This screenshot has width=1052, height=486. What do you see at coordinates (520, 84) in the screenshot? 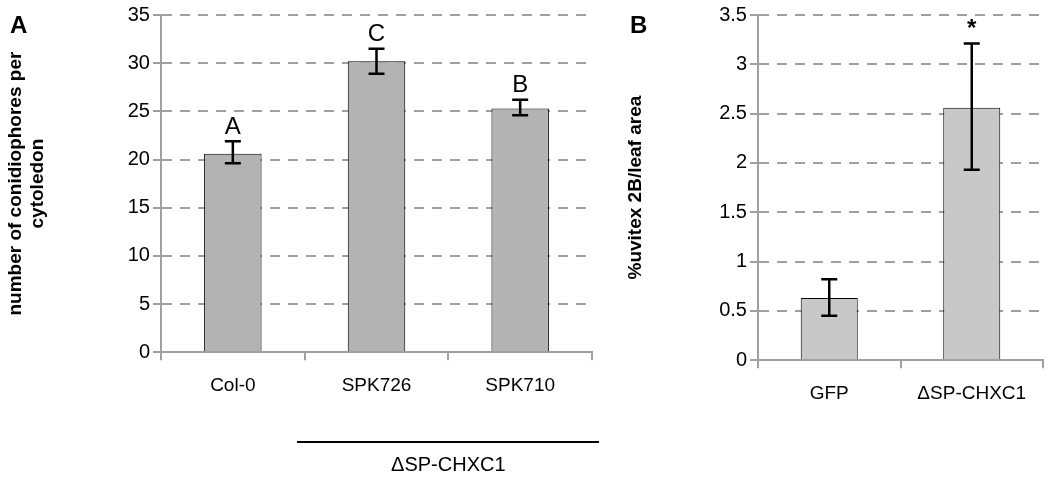
I see `annotation: B` at bounding box center [520, 84].